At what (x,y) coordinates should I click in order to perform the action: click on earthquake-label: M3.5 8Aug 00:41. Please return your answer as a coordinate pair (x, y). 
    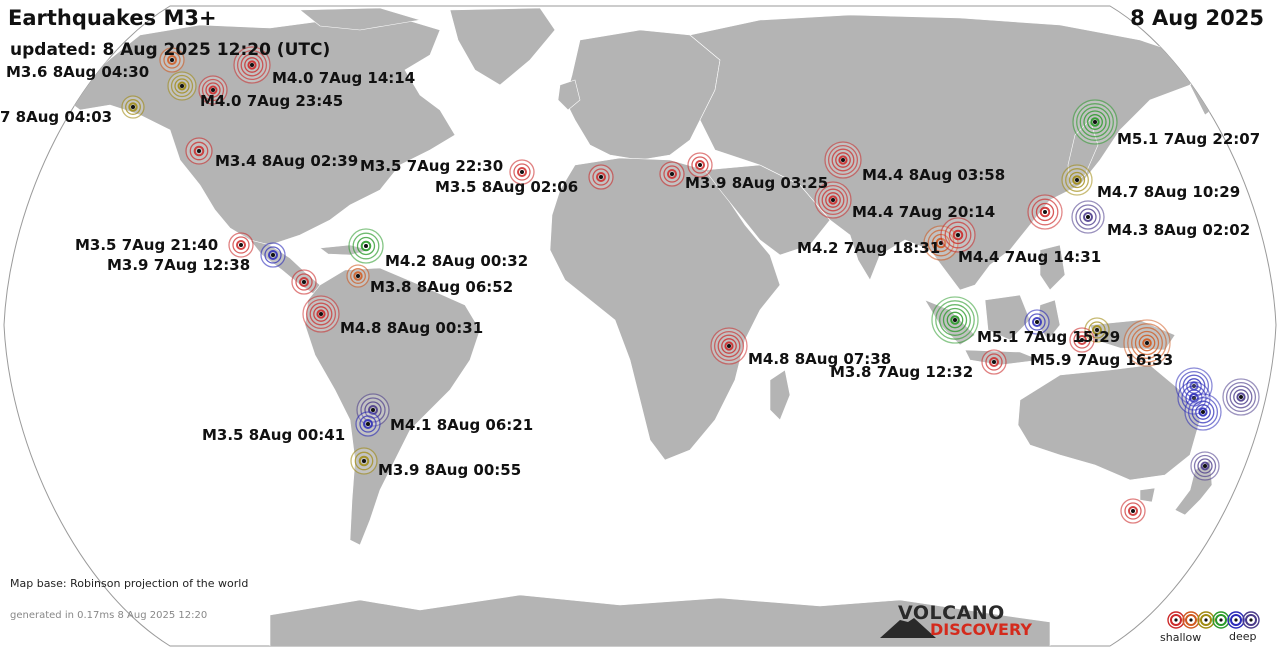
    Looking at the image, I should click on (273, 435).